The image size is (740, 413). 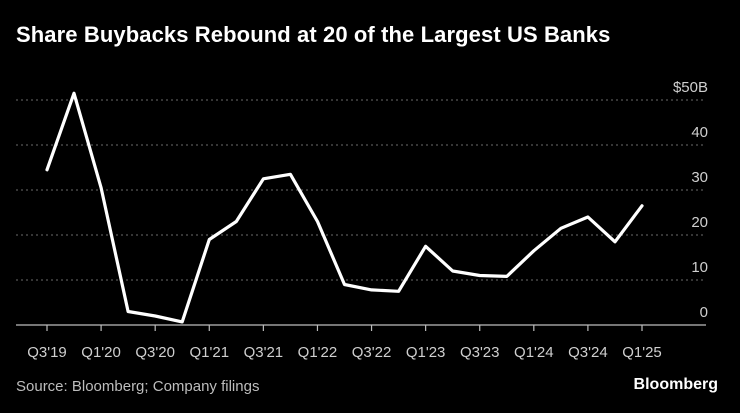 I want to click on x-tick-label: Q3'19, so click(x=47, y=352).